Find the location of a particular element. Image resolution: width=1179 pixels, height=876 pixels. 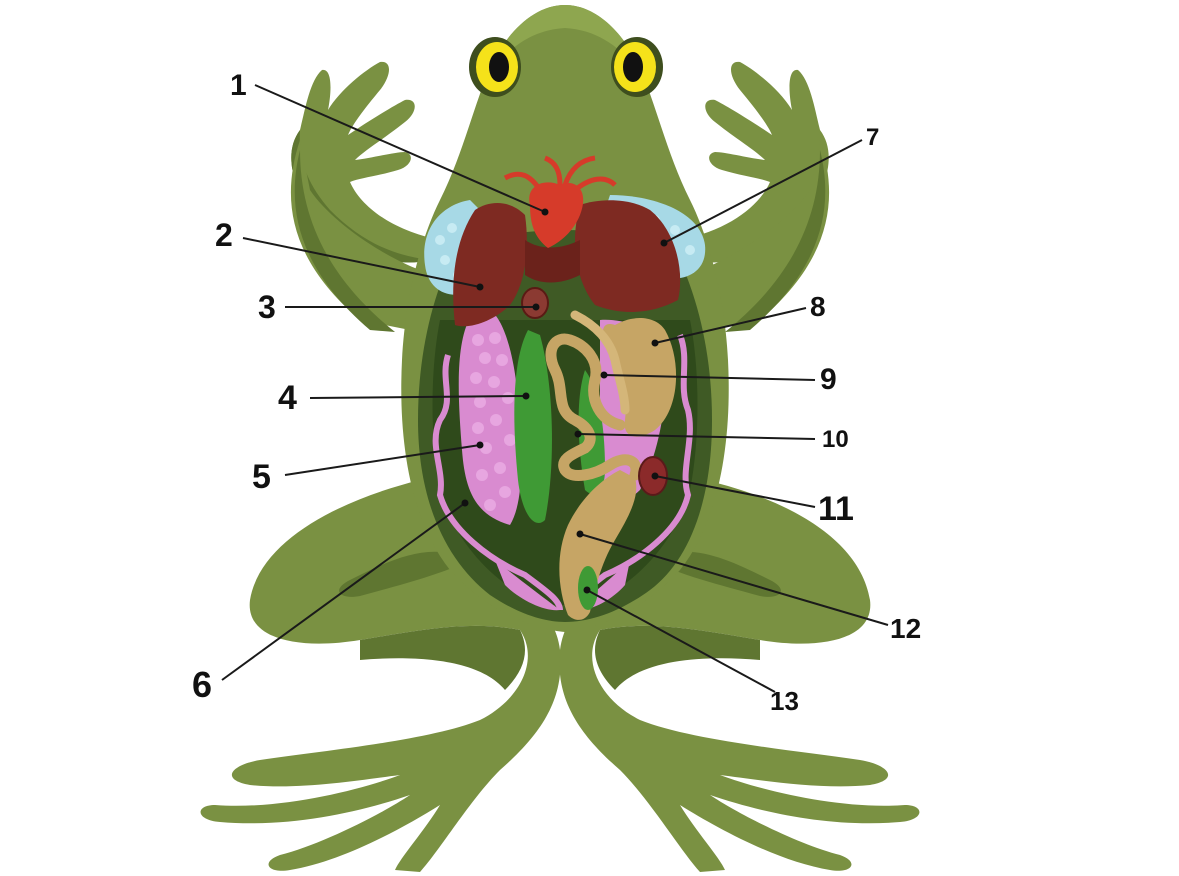

left-front-leg is located at coordinates (365, 196).